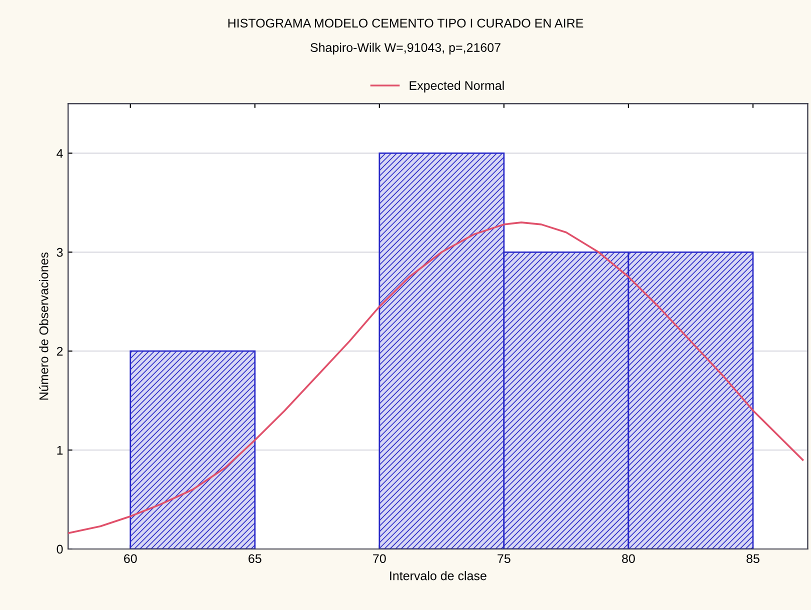  I want to click on y-tick-label: 4, so click(59, 153).